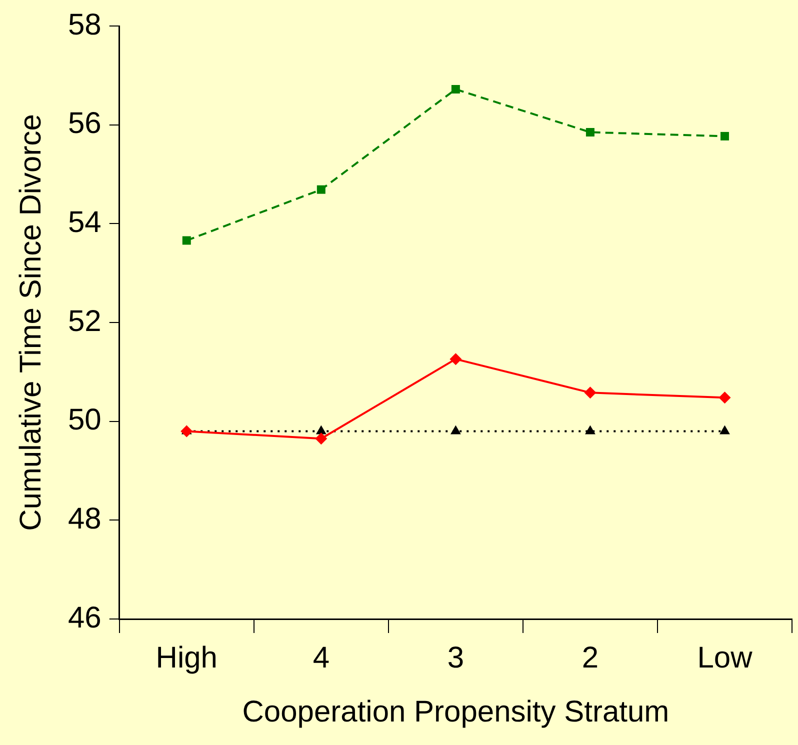  What do you see at coordinates (85, 617) in the screenshot?
I see `y-tick-label: 46` at bounding box center [85, 617].